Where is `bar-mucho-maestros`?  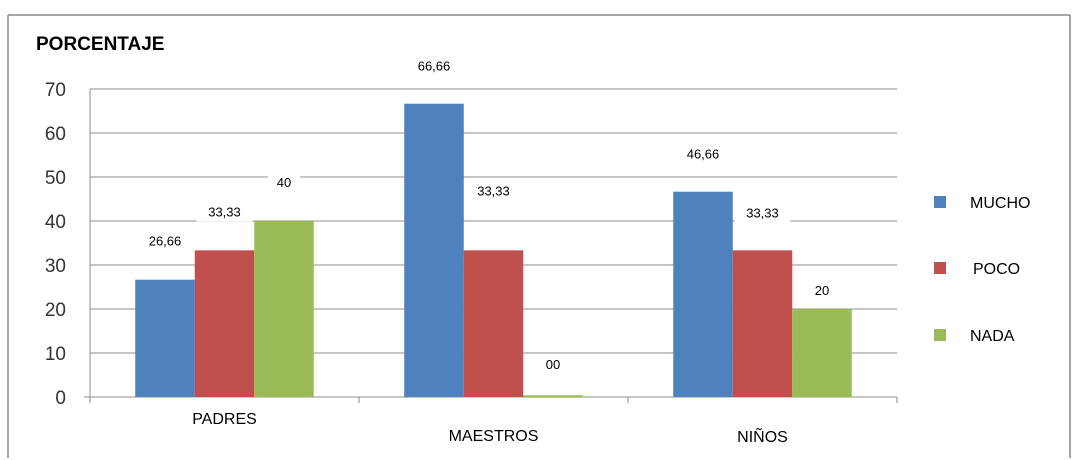 bar-mucho-maestros is located at coordinates (434, 250).